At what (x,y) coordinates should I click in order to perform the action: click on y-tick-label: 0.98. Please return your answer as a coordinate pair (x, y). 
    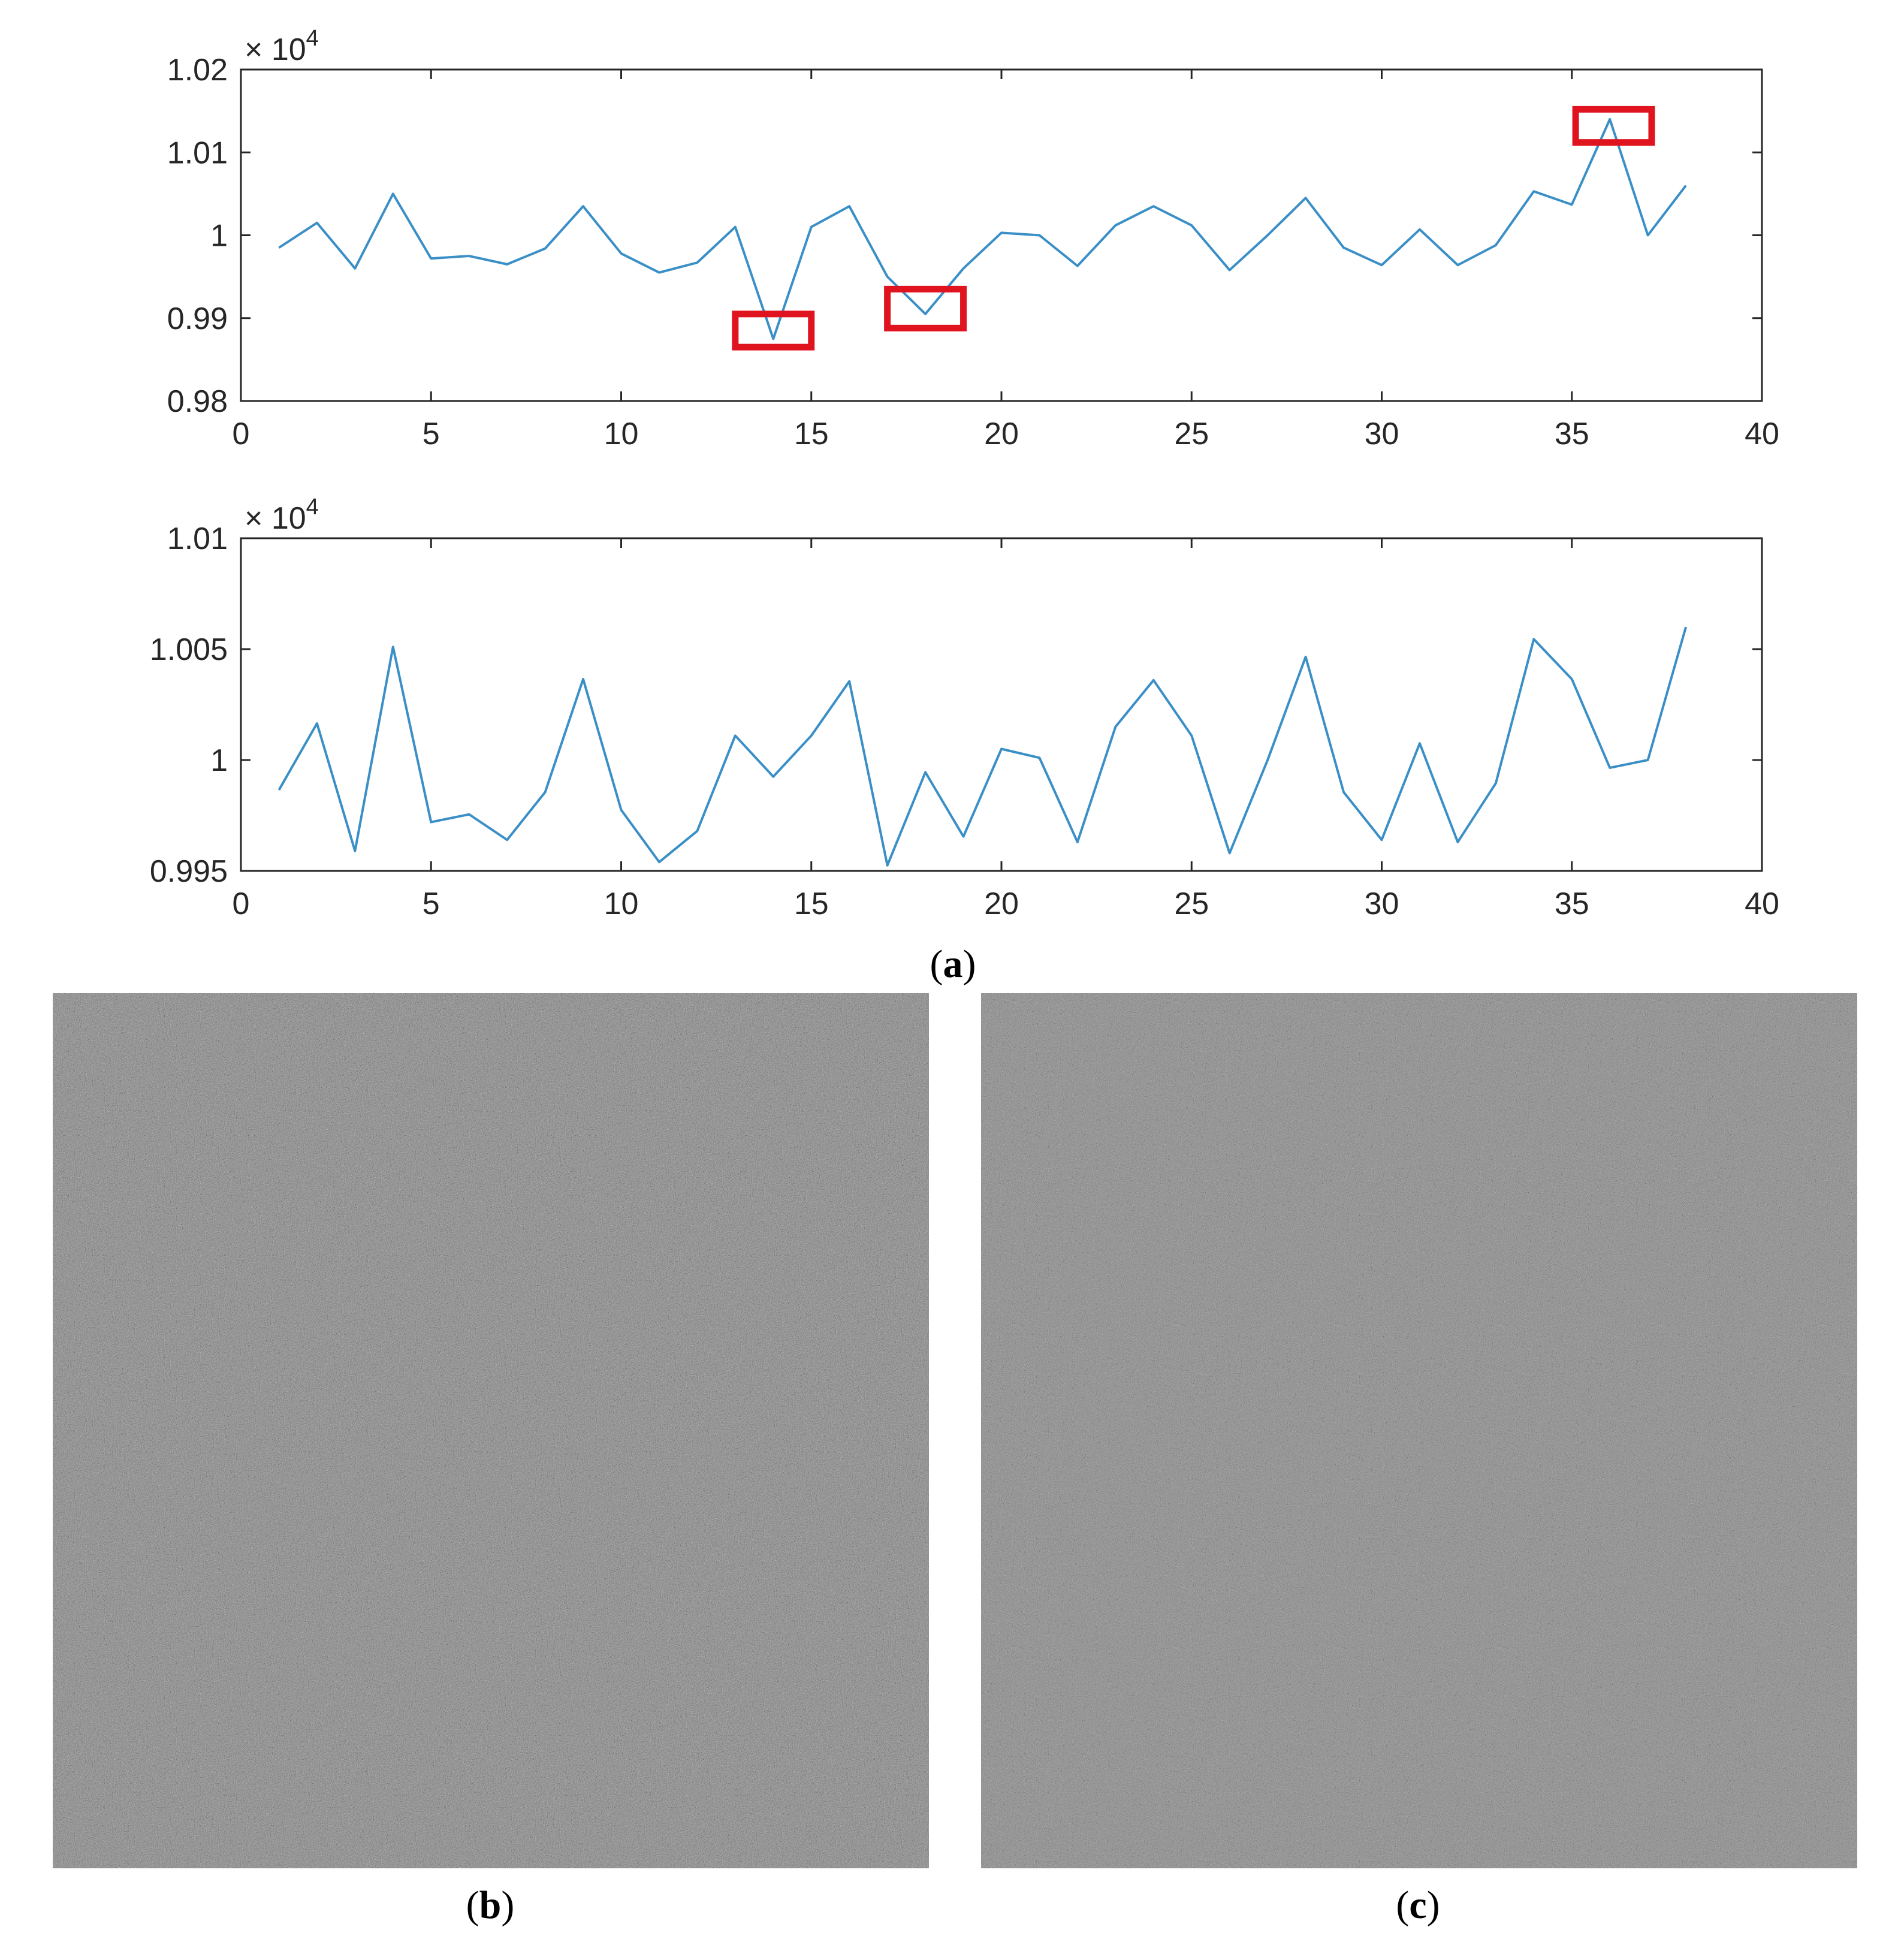
    Looking at the image, I should click on (197, 401).